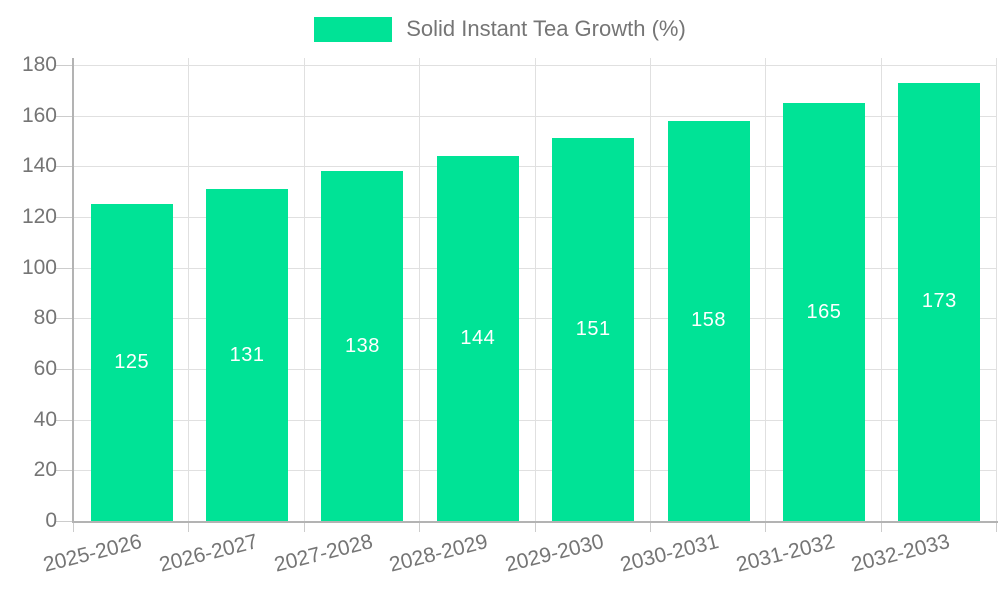 The image size is (1000, 600). I want to click on bar-value-label: 131, so click(247, 354).